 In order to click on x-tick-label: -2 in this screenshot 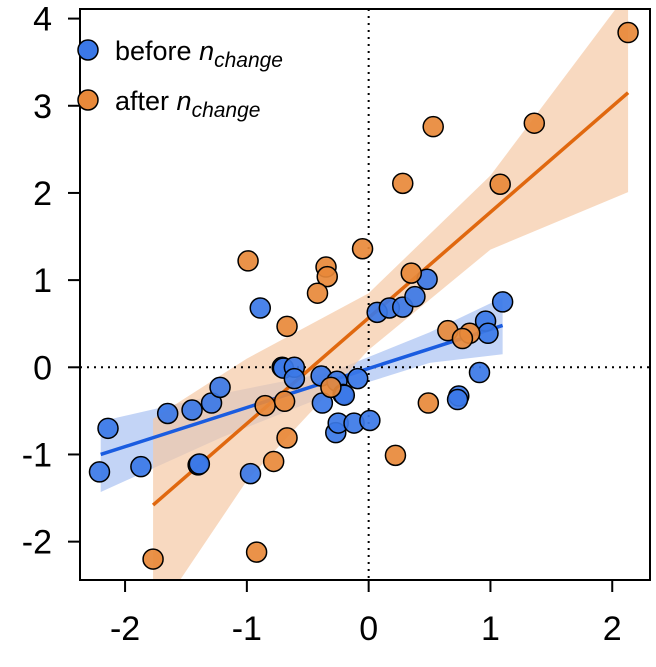, I will do `click(125, 629)`.